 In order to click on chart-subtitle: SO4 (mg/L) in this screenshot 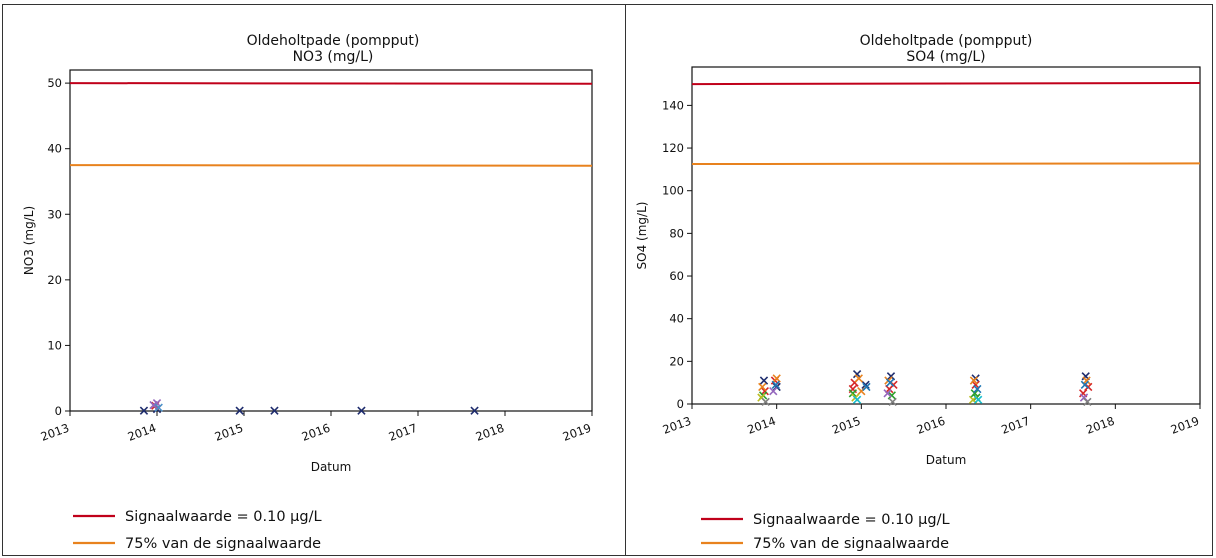, I will do `click(945, 57)`.